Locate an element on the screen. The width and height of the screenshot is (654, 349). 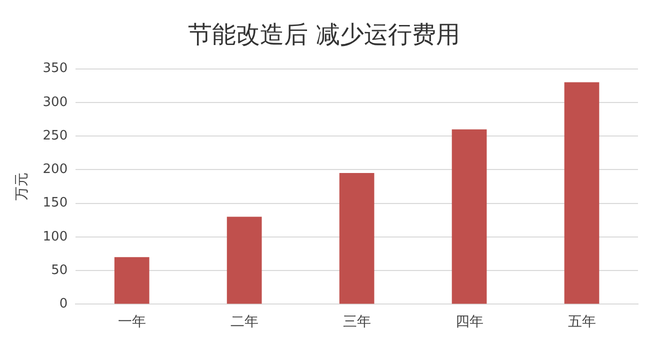
y-tick-label: 0 is located at coordinates (63, 304).